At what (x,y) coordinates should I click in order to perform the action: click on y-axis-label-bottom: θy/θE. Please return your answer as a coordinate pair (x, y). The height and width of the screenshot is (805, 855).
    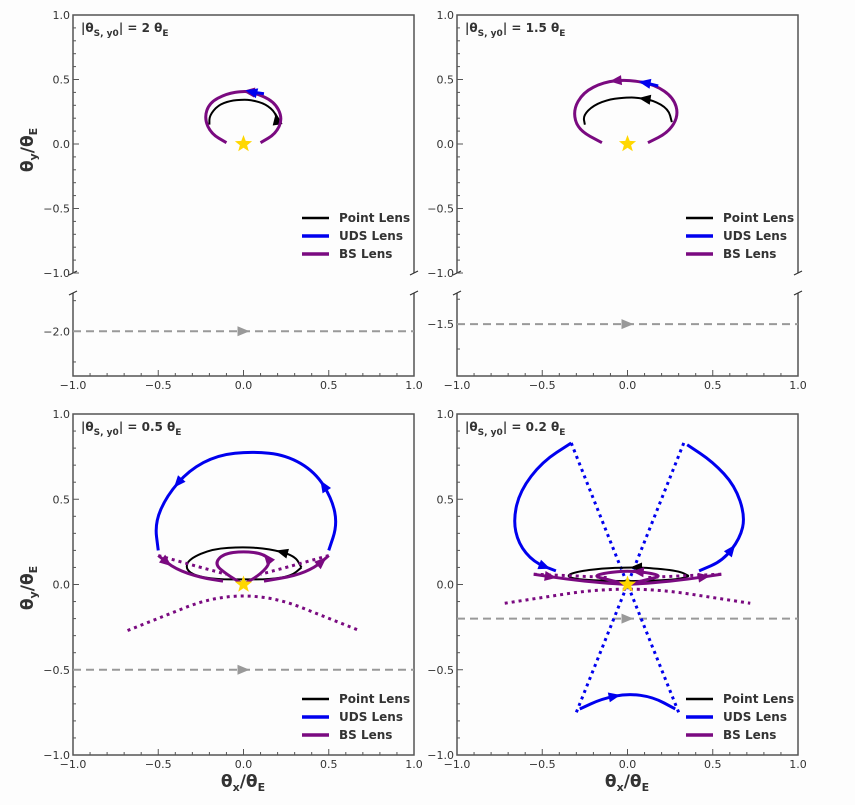
    Looking at the image, I should click on (29, 588).